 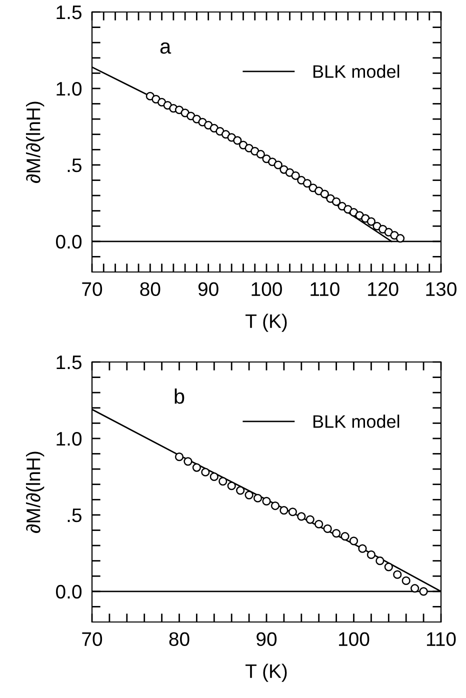 What do you see at coordinates (179, 396) in the screenshot?
I see `annotation: b` at bounding box center [179, 396].